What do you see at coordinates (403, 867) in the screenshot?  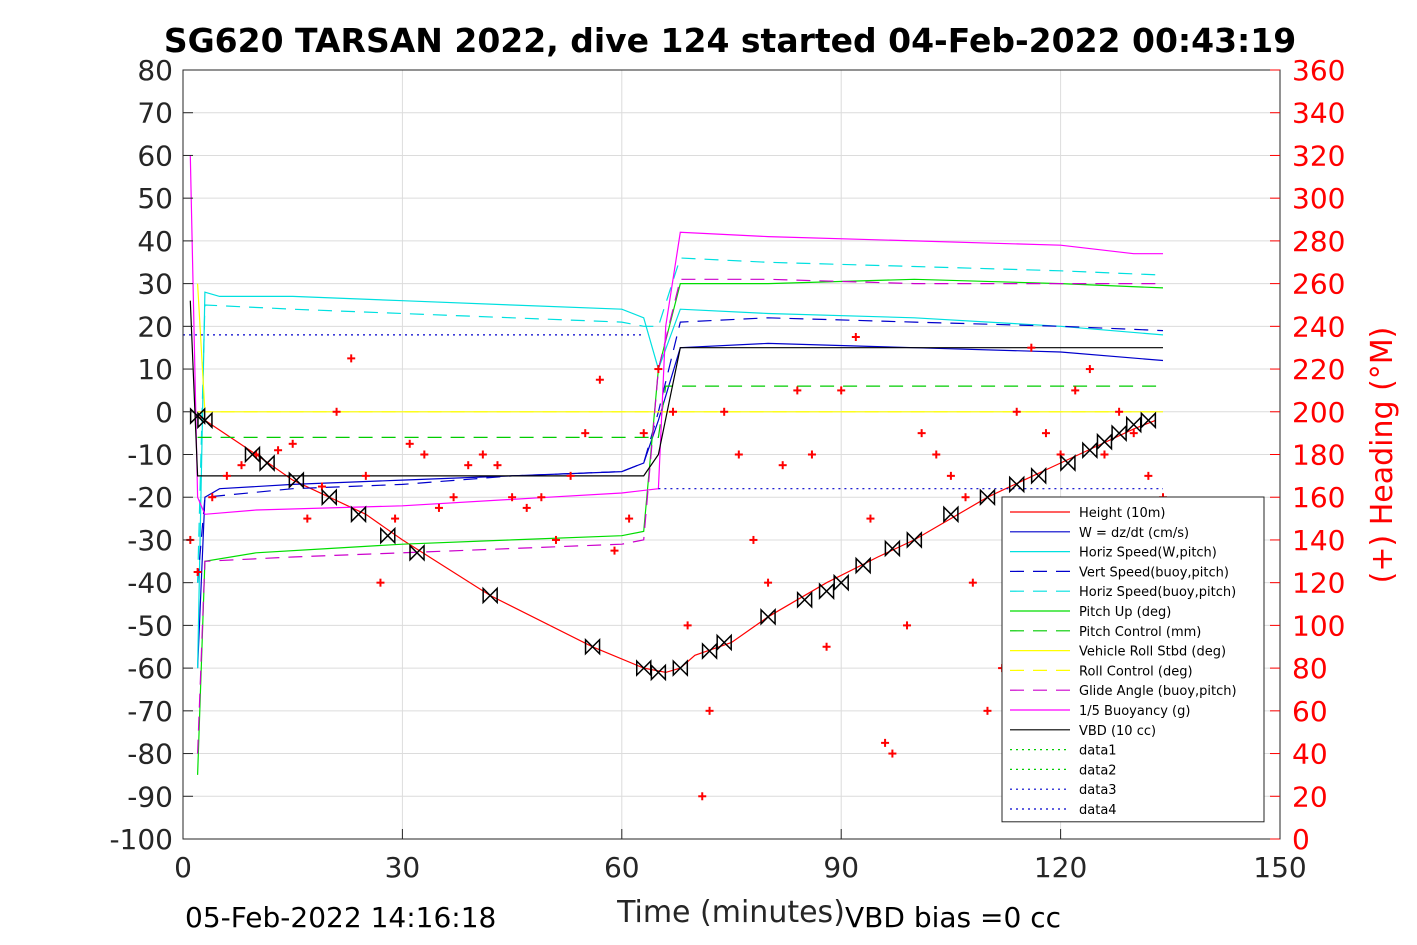 I see `x-tick-label: 30` at bounding box center [403, 867].